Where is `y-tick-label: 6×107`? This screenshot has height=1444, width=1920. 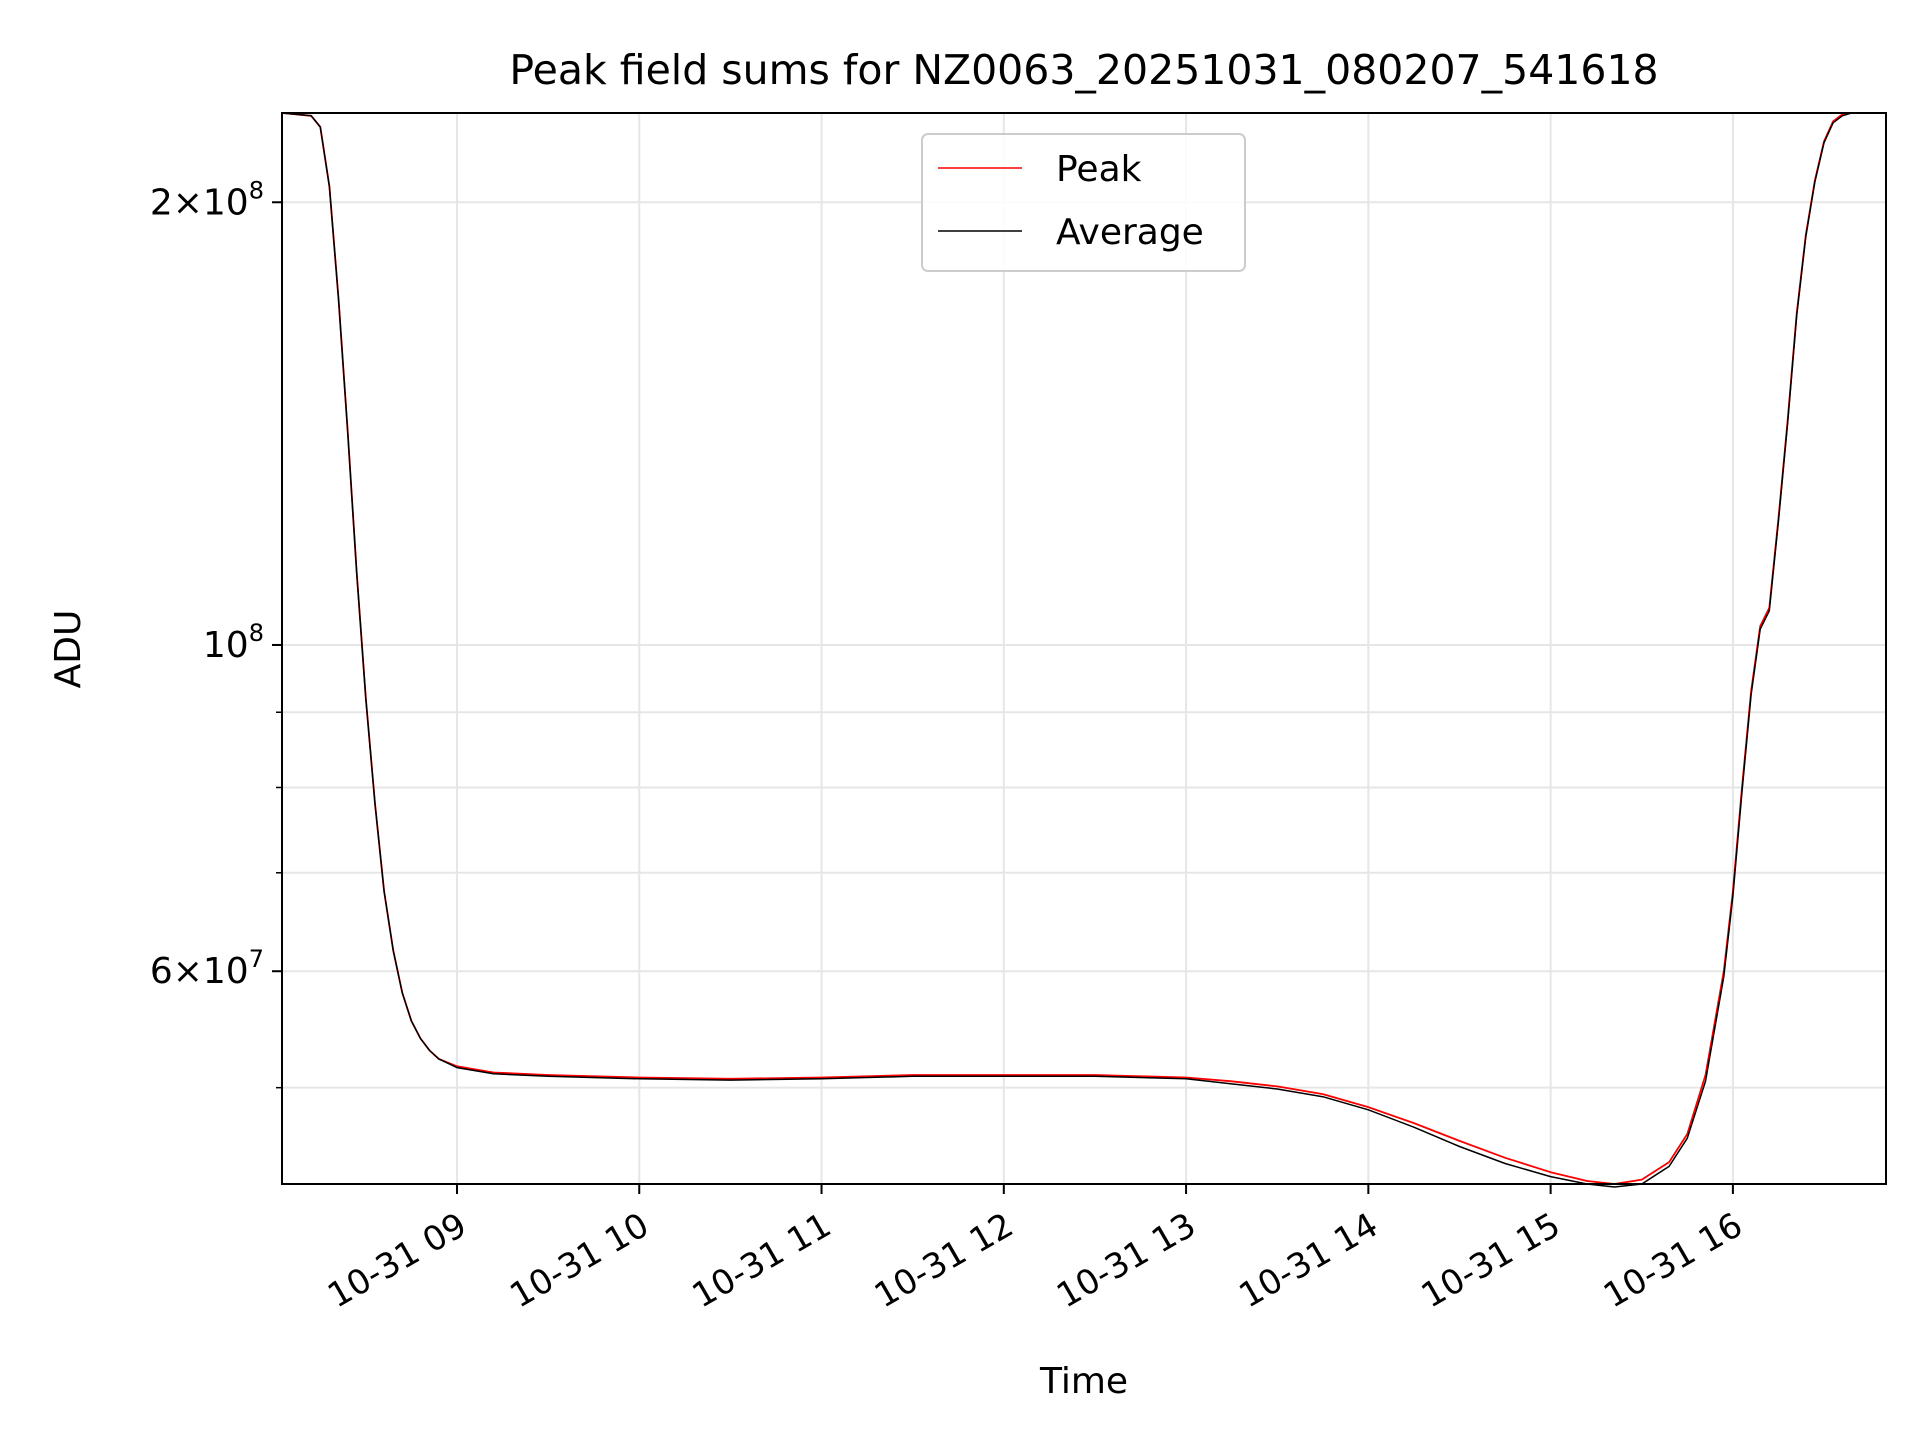
y-tick-label: 6×107 is located at coordinates (207, 968).